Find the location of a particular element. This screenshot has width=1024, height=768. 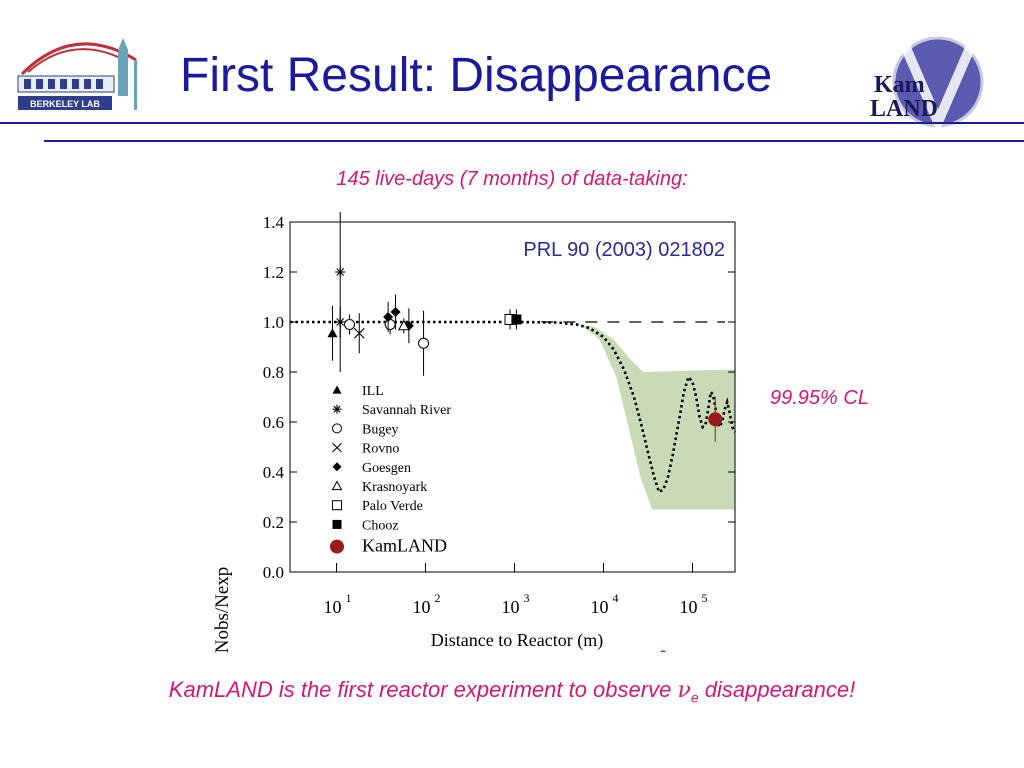

legend-label-2: Bugey is located at coordinates (380, 429).